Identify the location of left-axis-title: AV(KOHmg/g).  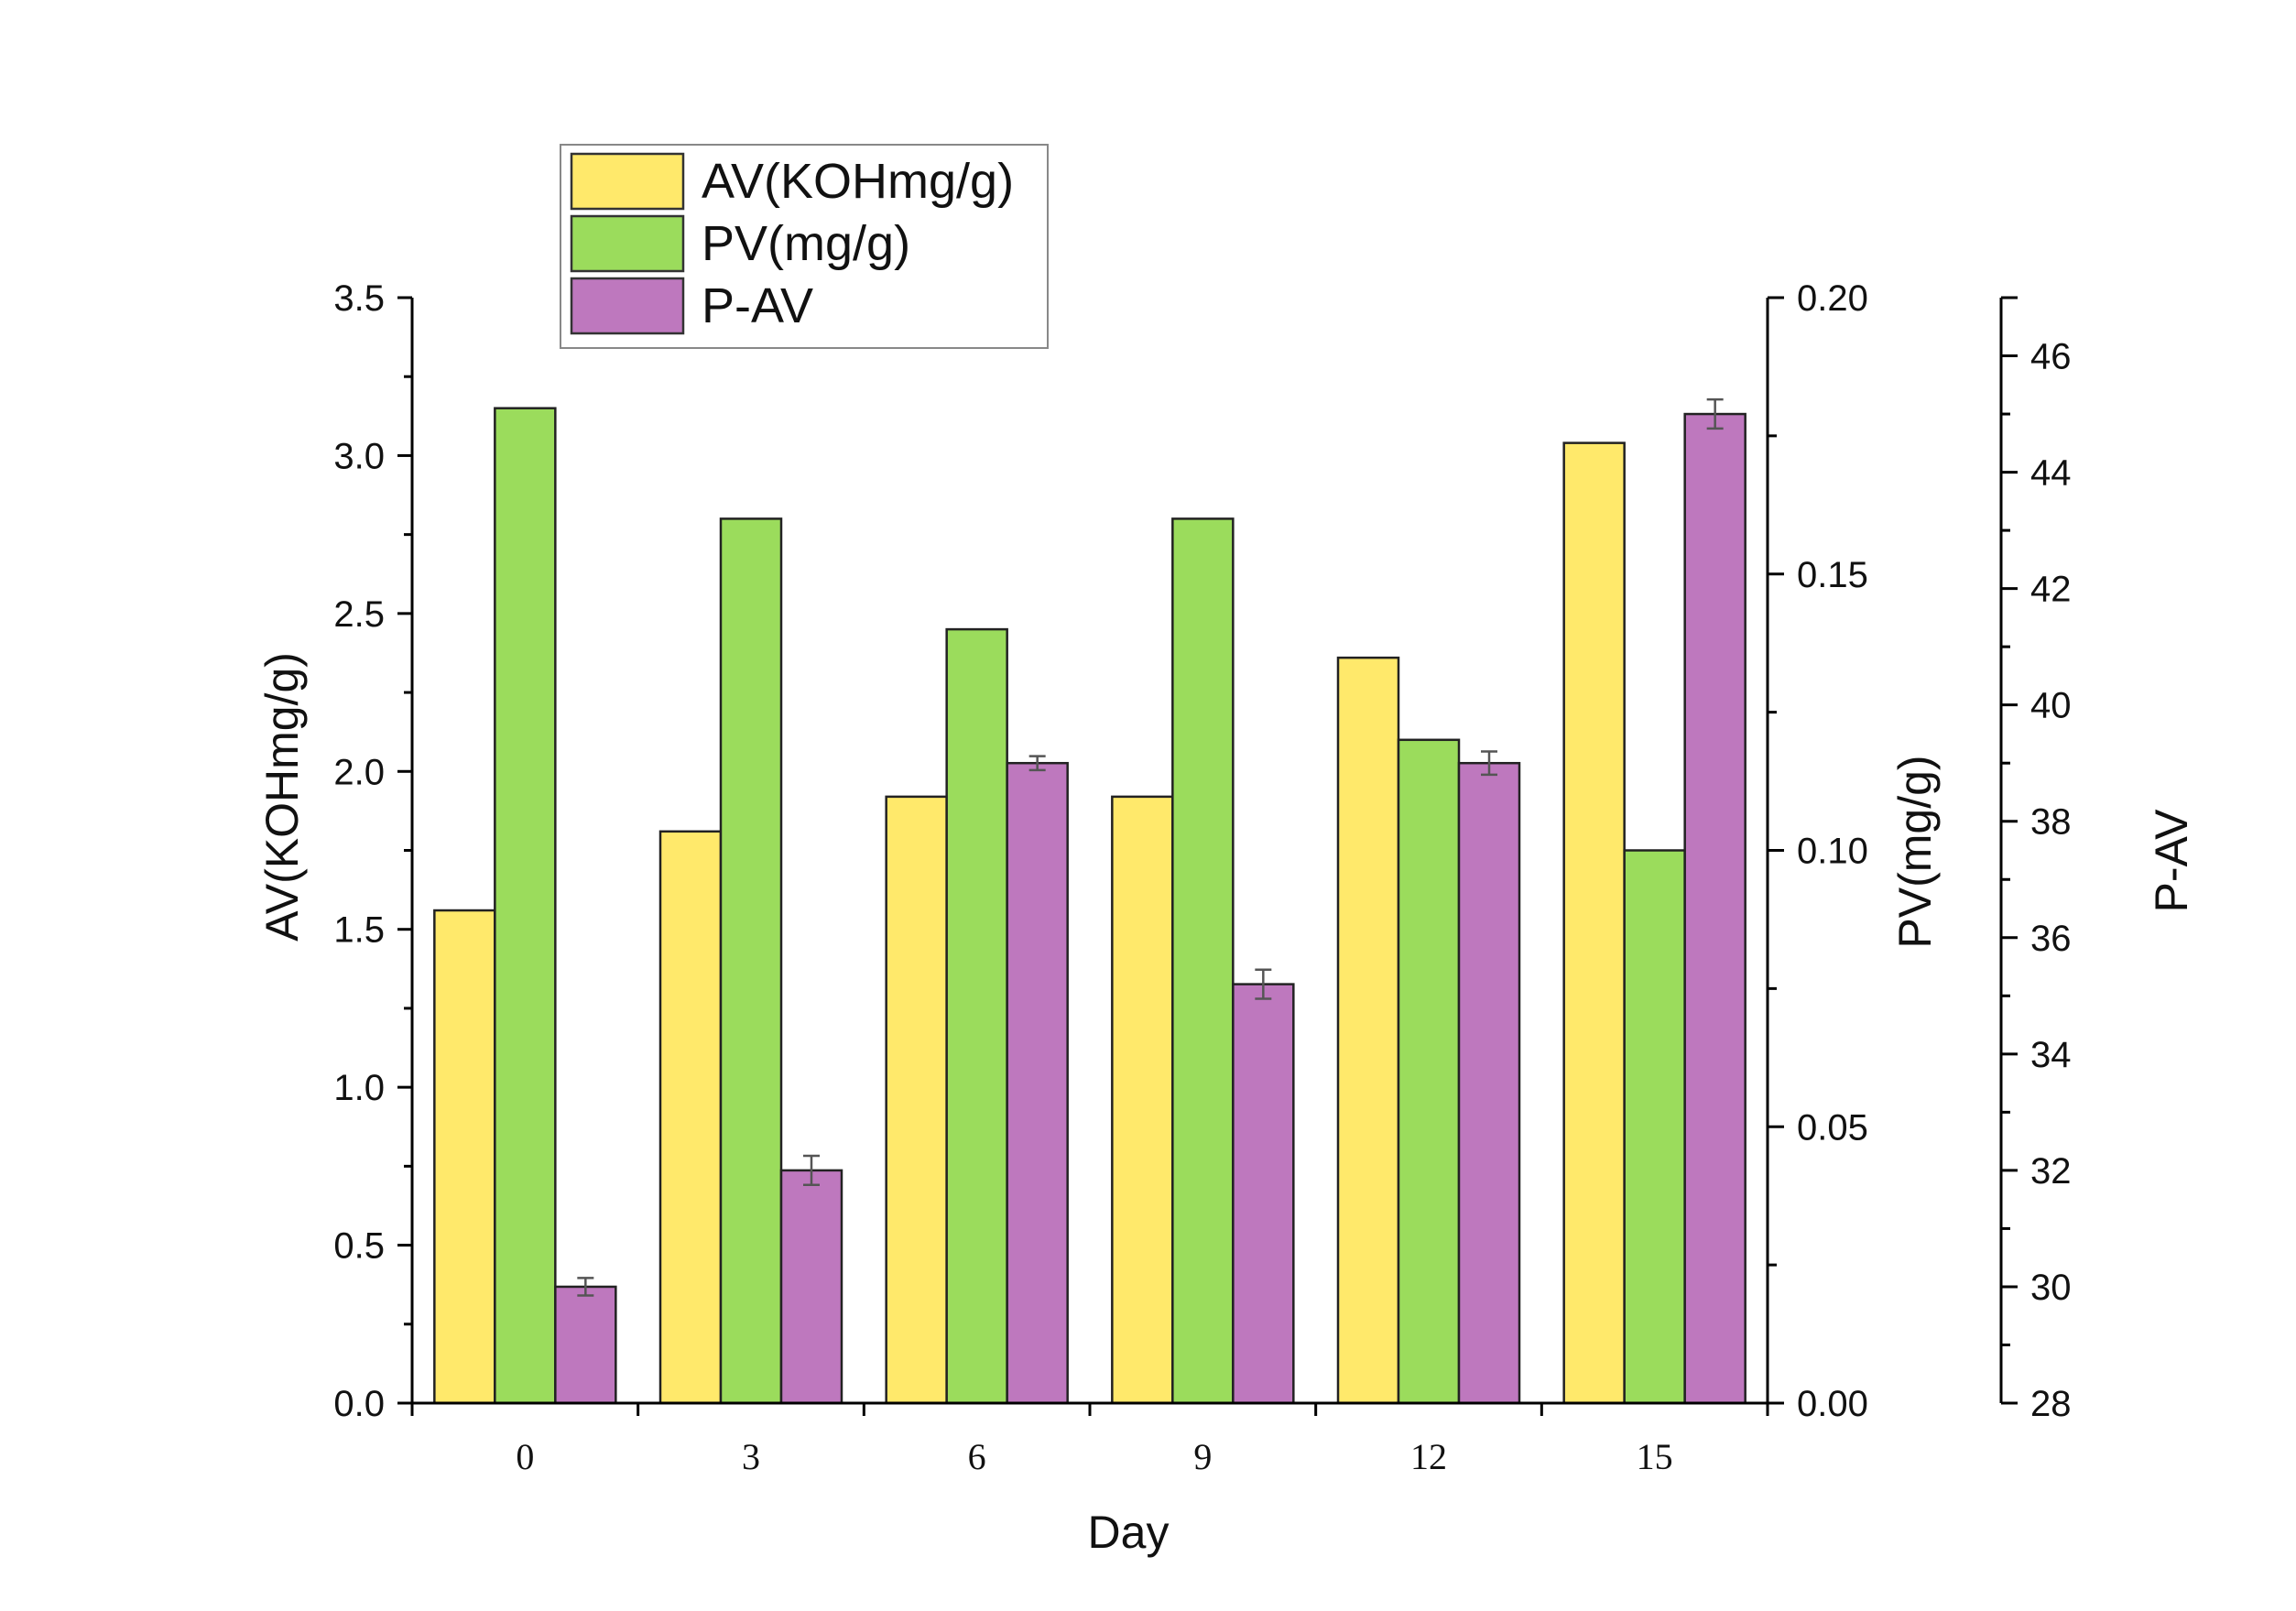
(282, 797).